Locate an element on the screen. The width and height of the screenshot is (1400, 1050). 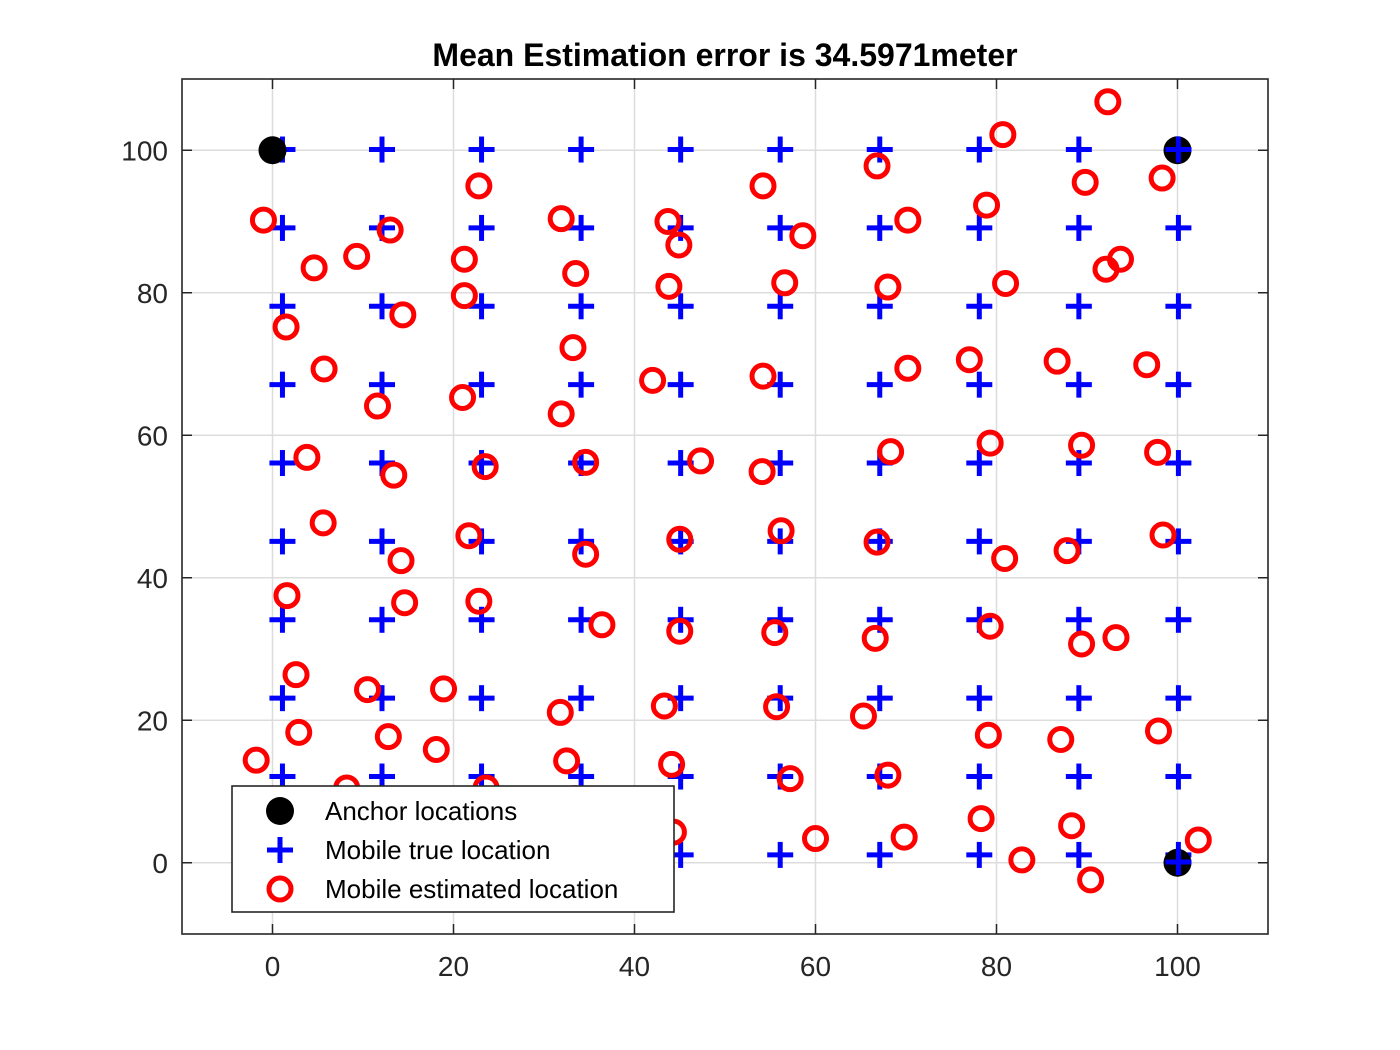
legend-box is located at coordinates (453, 849).